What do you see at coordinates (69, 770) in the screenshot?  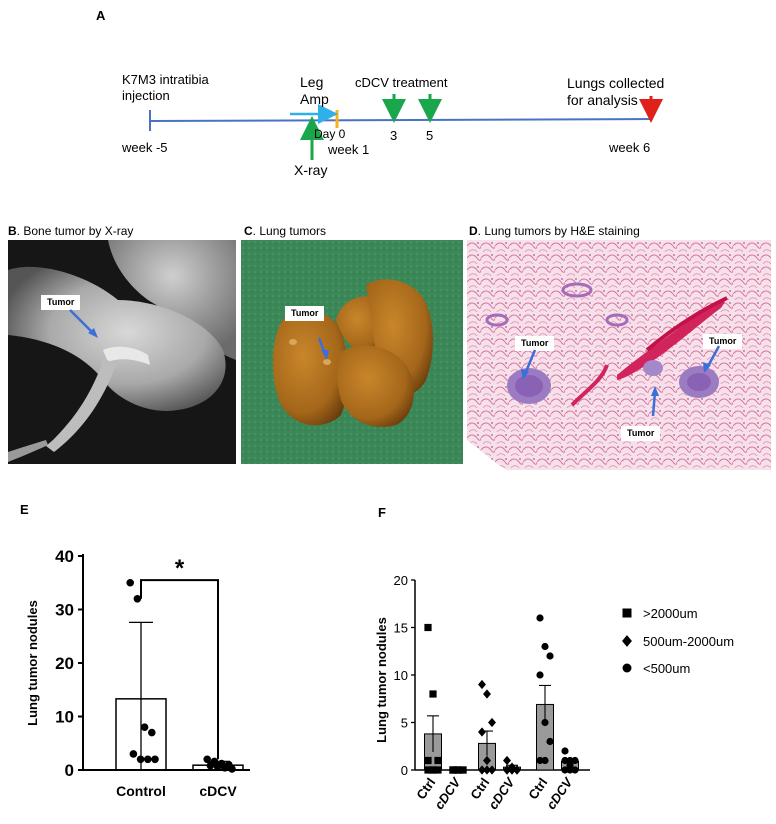 I see `e-y-tick-label: 0` at bounding box center [69, 770].